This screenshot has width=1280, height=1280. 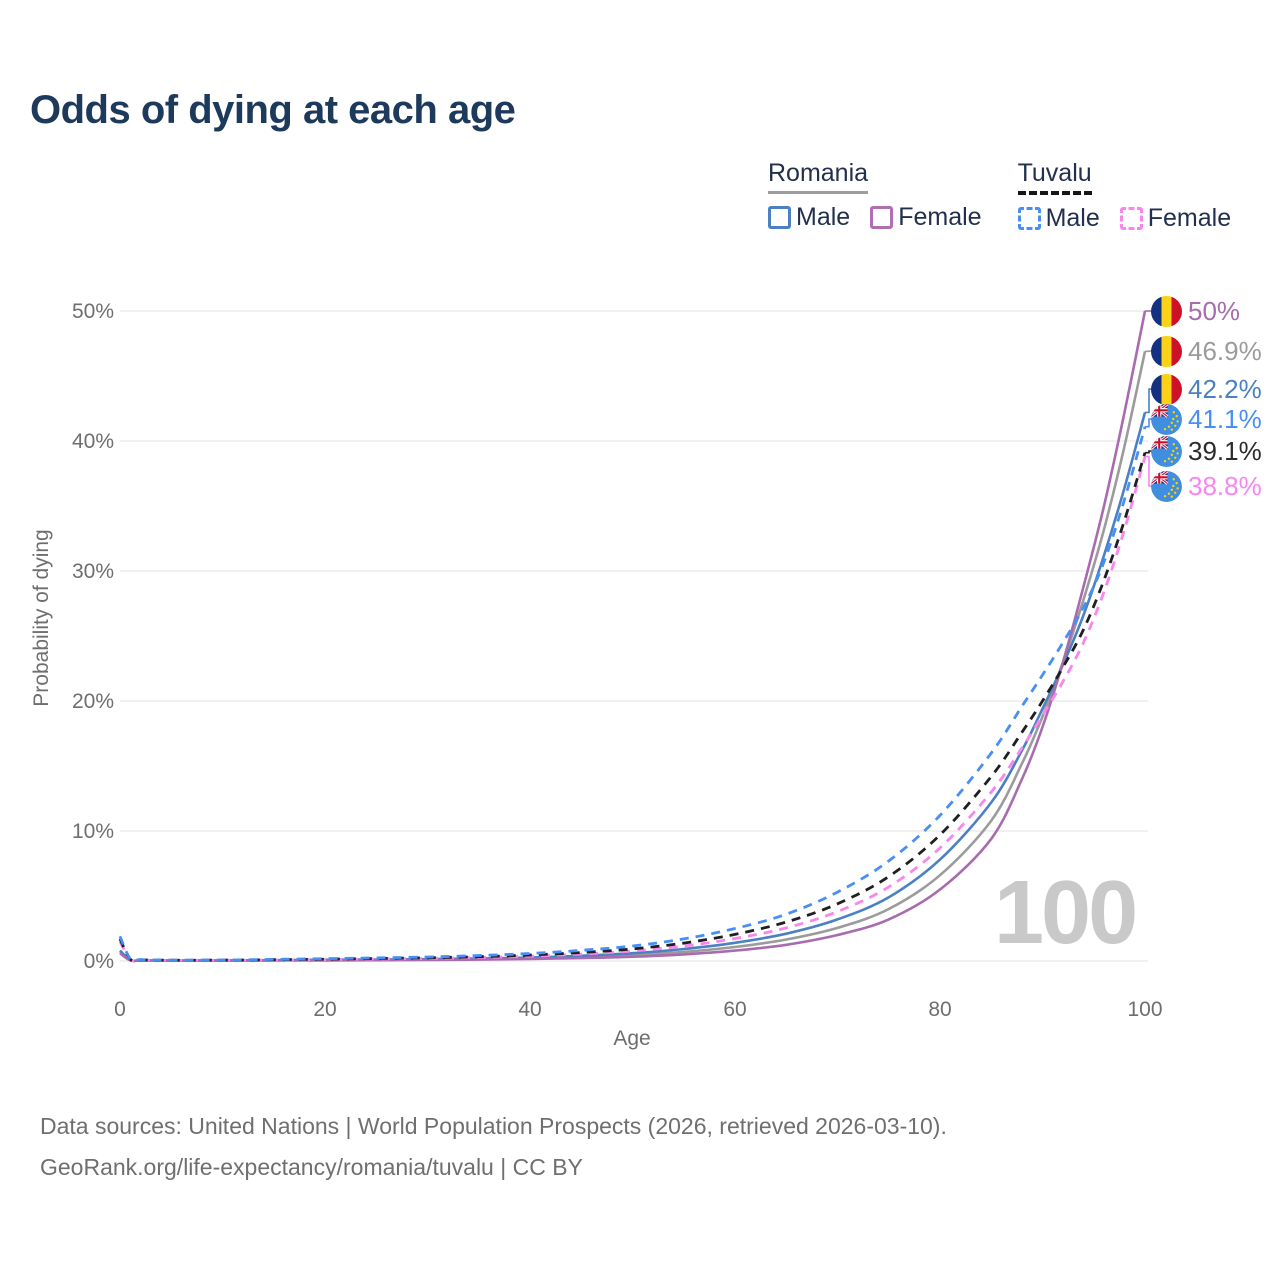 I want to click on legend-item-romania-female: Female, so click(x=926, y=217).